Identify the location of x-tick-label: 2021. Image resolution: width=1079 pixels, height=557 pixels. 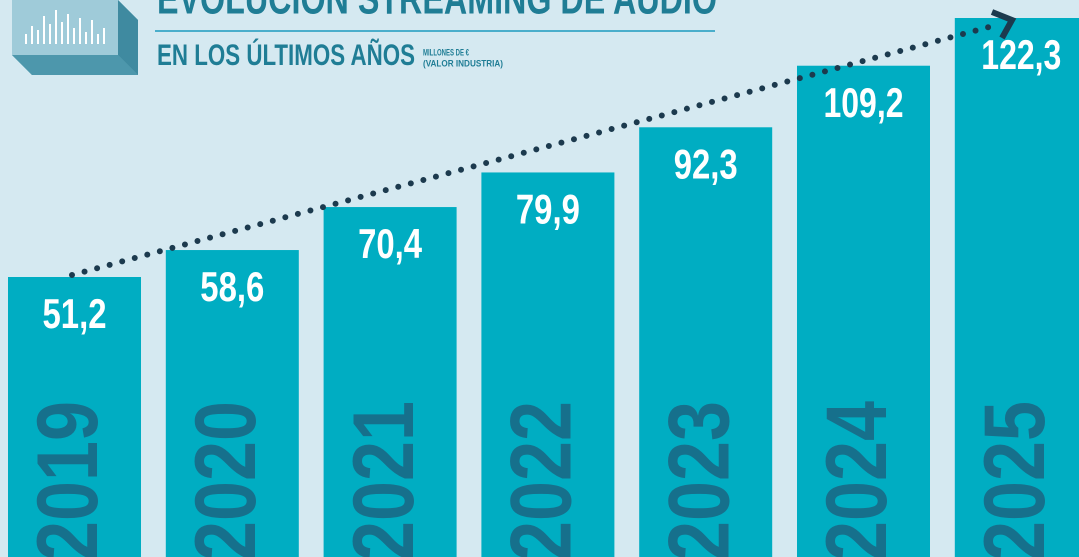
(384, 479).